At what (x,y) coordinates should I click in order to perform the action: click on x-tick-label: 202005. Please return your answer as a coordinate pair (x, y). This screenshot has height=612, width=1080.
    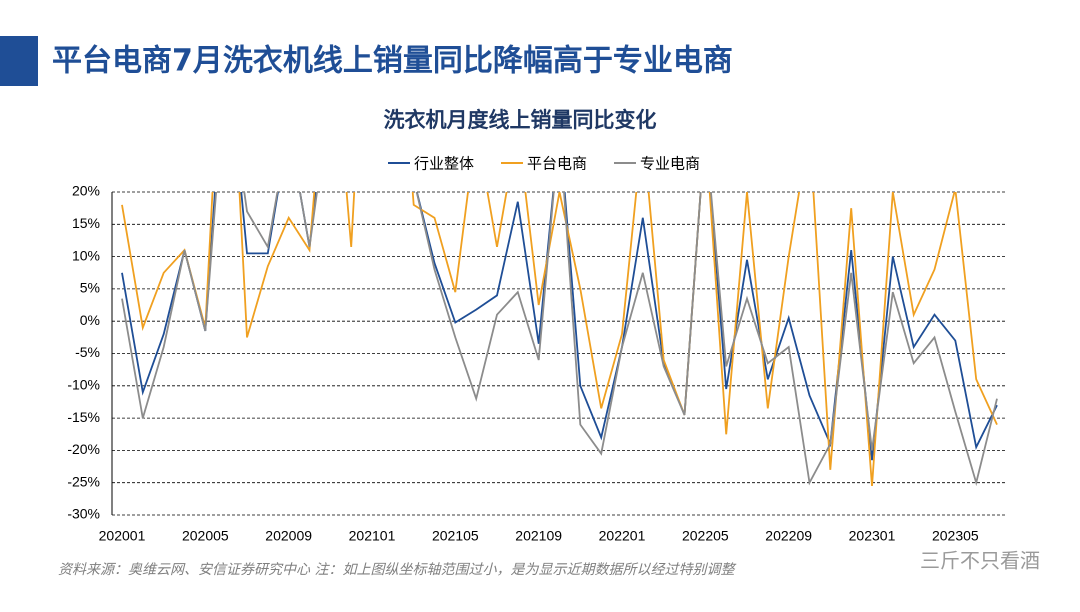
    Looking at the image, I should click on (205, 536).